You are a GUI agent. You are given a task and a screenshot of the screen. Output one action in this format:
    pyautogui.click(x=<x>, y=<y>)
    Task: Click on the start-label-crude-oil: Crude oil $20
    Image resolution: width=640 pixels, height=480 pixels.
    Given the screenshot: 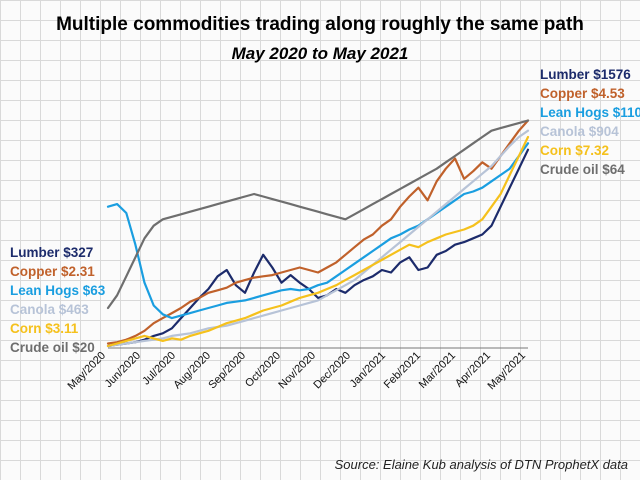 What is the action you would take?
    pyautogui.click(x=52, y=347)
    